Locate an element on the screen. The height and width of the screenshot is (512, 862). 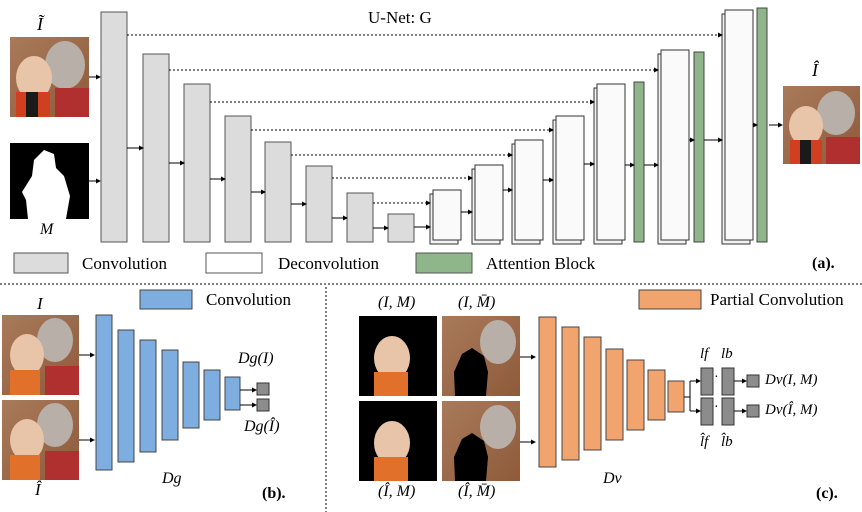
dv-real-output-label: Dv(I, M) is located at coordinates (791, 380).